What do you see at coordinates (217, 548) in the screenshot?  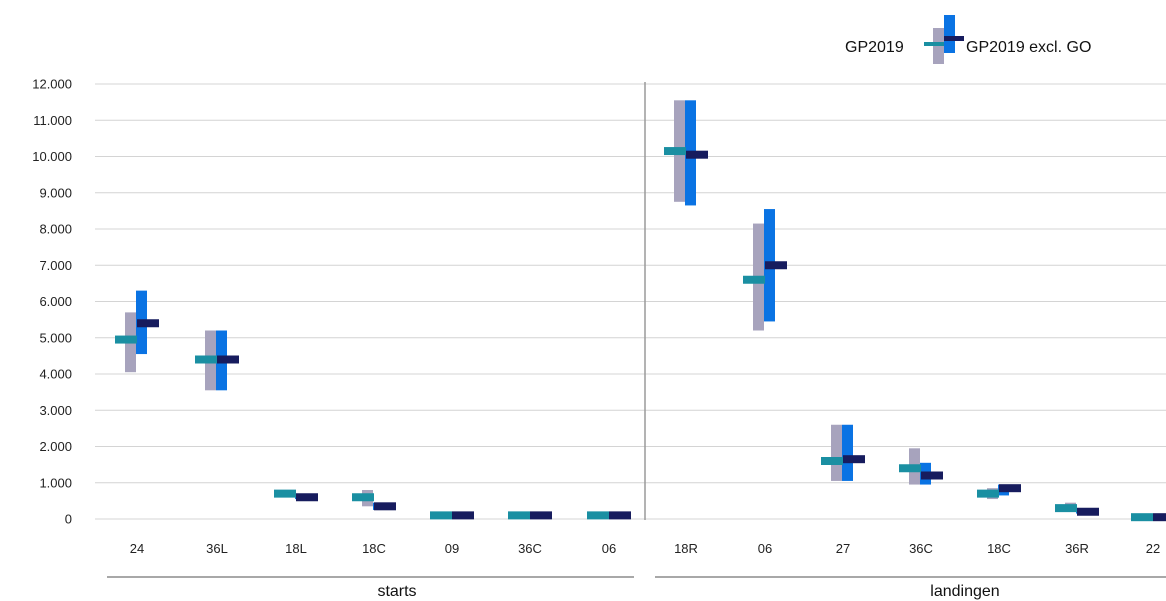 I see `x-tick-label: 36L` at bounding box center [217, 548].